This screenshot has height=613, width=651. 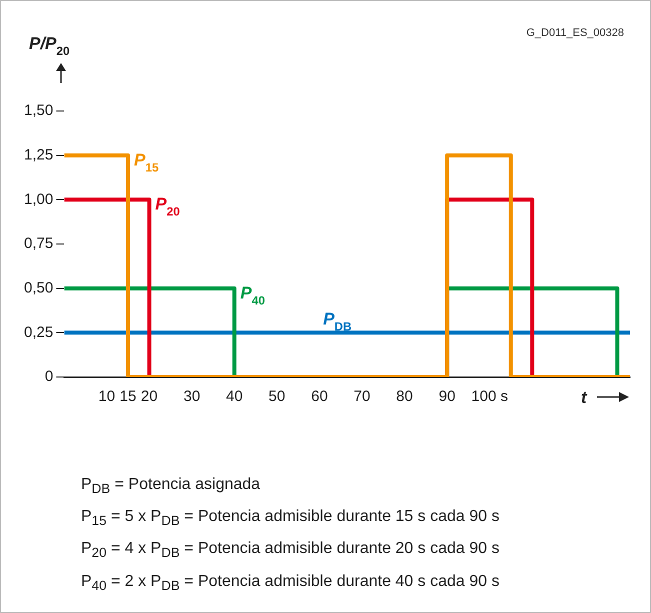 I want to click on y-tick-label: 0,75, so click(x=39, y=243).